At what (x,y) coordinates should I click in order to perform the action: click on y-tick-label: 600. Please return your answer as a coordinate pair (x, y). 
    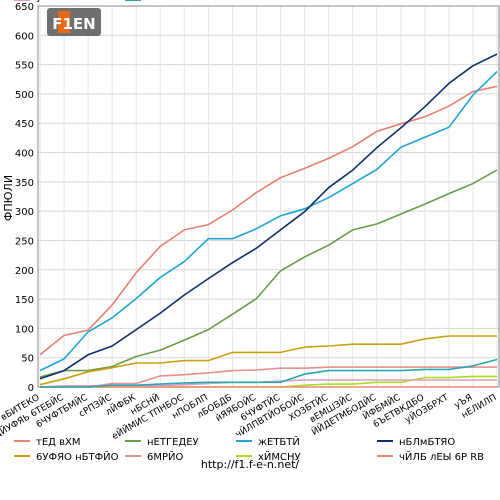
    Looking at the image, I should click on (24, 36).